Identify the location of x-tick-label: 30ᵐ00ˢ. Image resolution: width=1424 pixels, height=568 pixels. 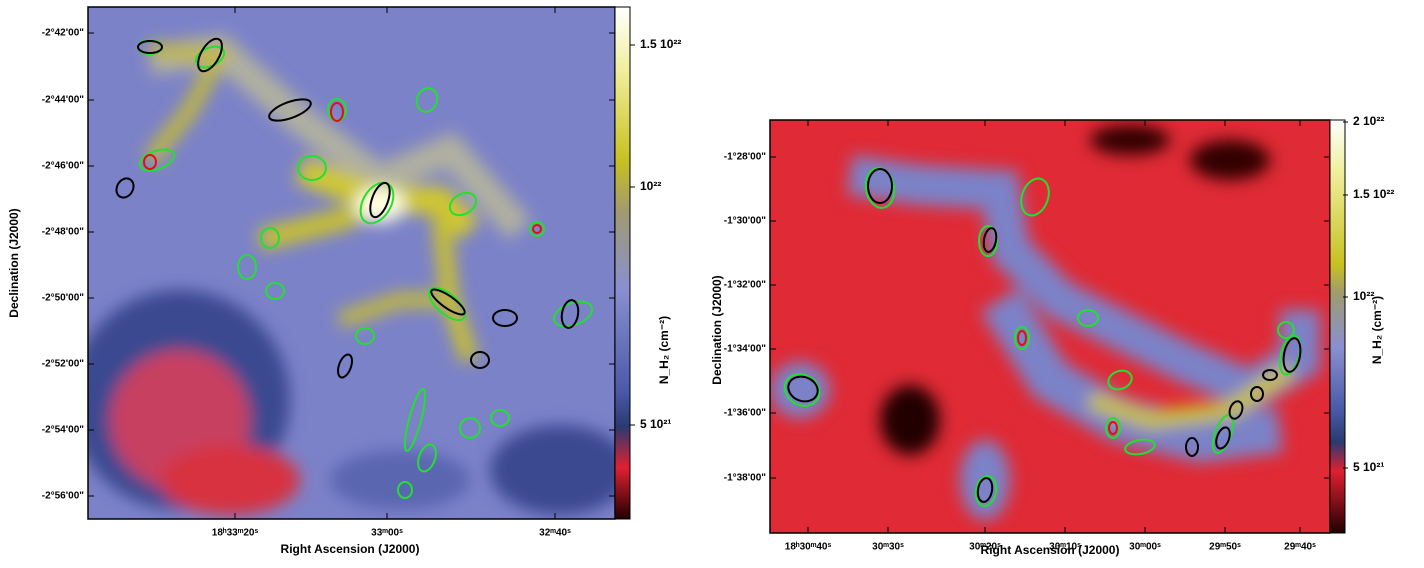
(1145, 547).